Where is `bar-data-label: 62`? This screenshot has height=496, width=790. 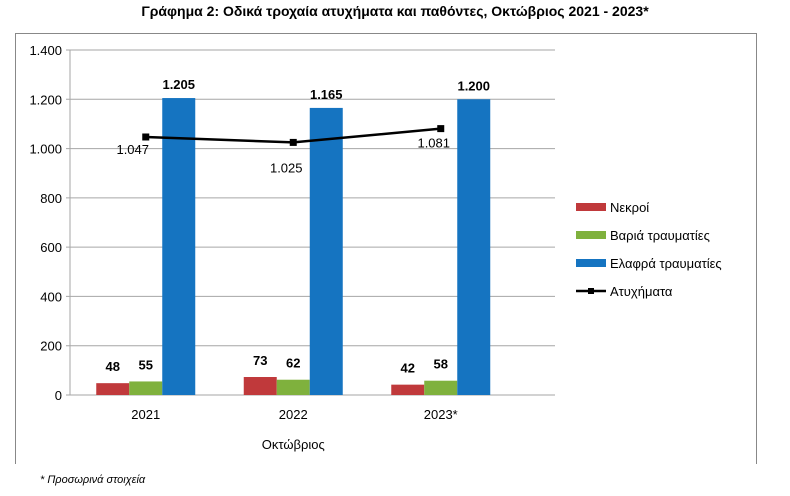
bar-data-label: 62 is located at coordinates (293, 363).